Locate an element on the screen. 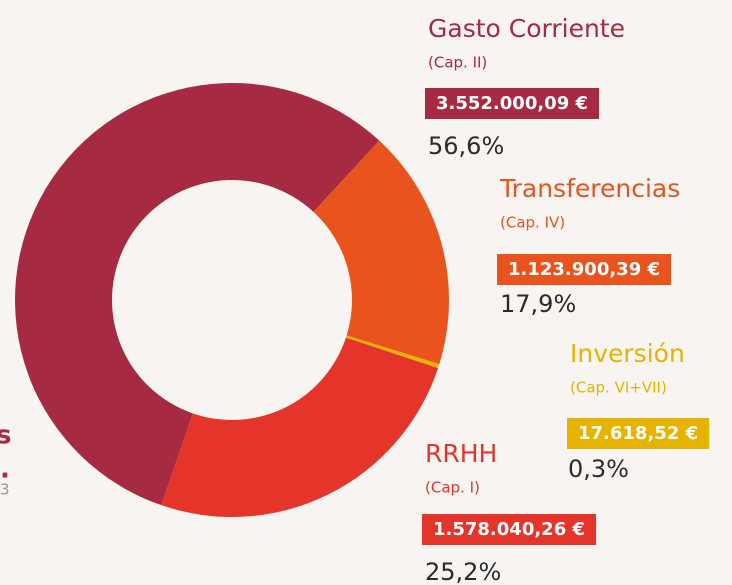 The width and height of the screenshot is (732, 585). amount-label: 3.552.000,09 € is located at coordinates (512, 103).